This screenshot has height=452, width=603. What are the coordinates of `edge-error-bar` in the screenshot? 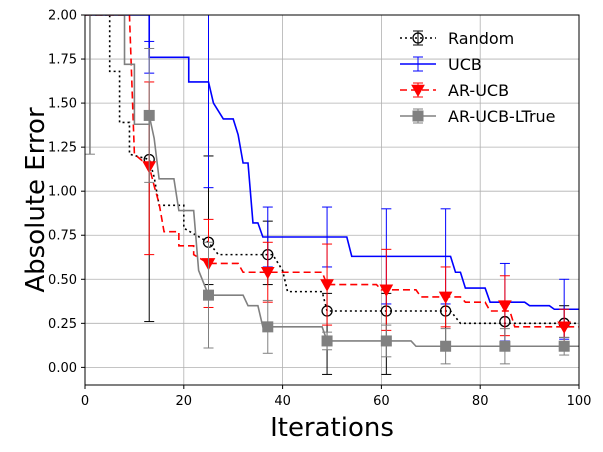 It's located at (90, 85).